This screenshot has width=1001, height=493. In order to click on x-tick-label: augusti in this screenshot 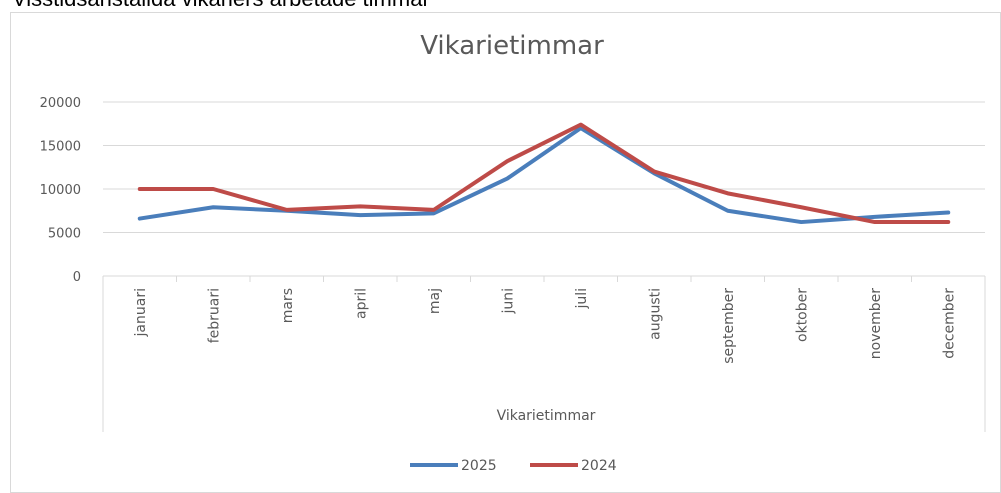, I will do `click(655, 314)`.